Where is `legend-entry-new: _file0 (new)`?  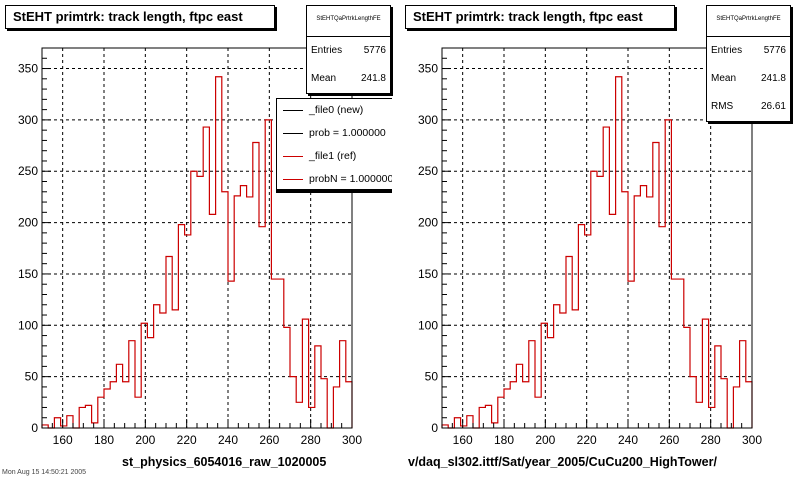 legend-entry-new: _file0 (new) is located at coordinates (334, 110).